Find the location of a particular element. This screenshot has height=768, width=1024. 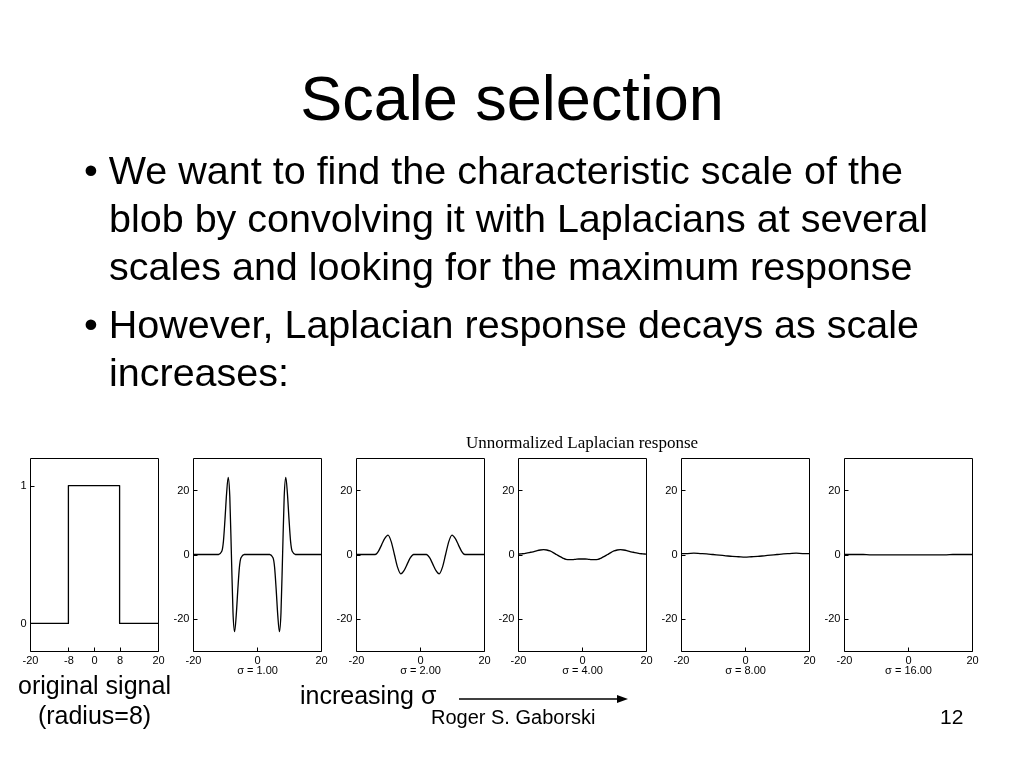

x-axis-title: σ = 2.00 is located at coordinates (420, 669).